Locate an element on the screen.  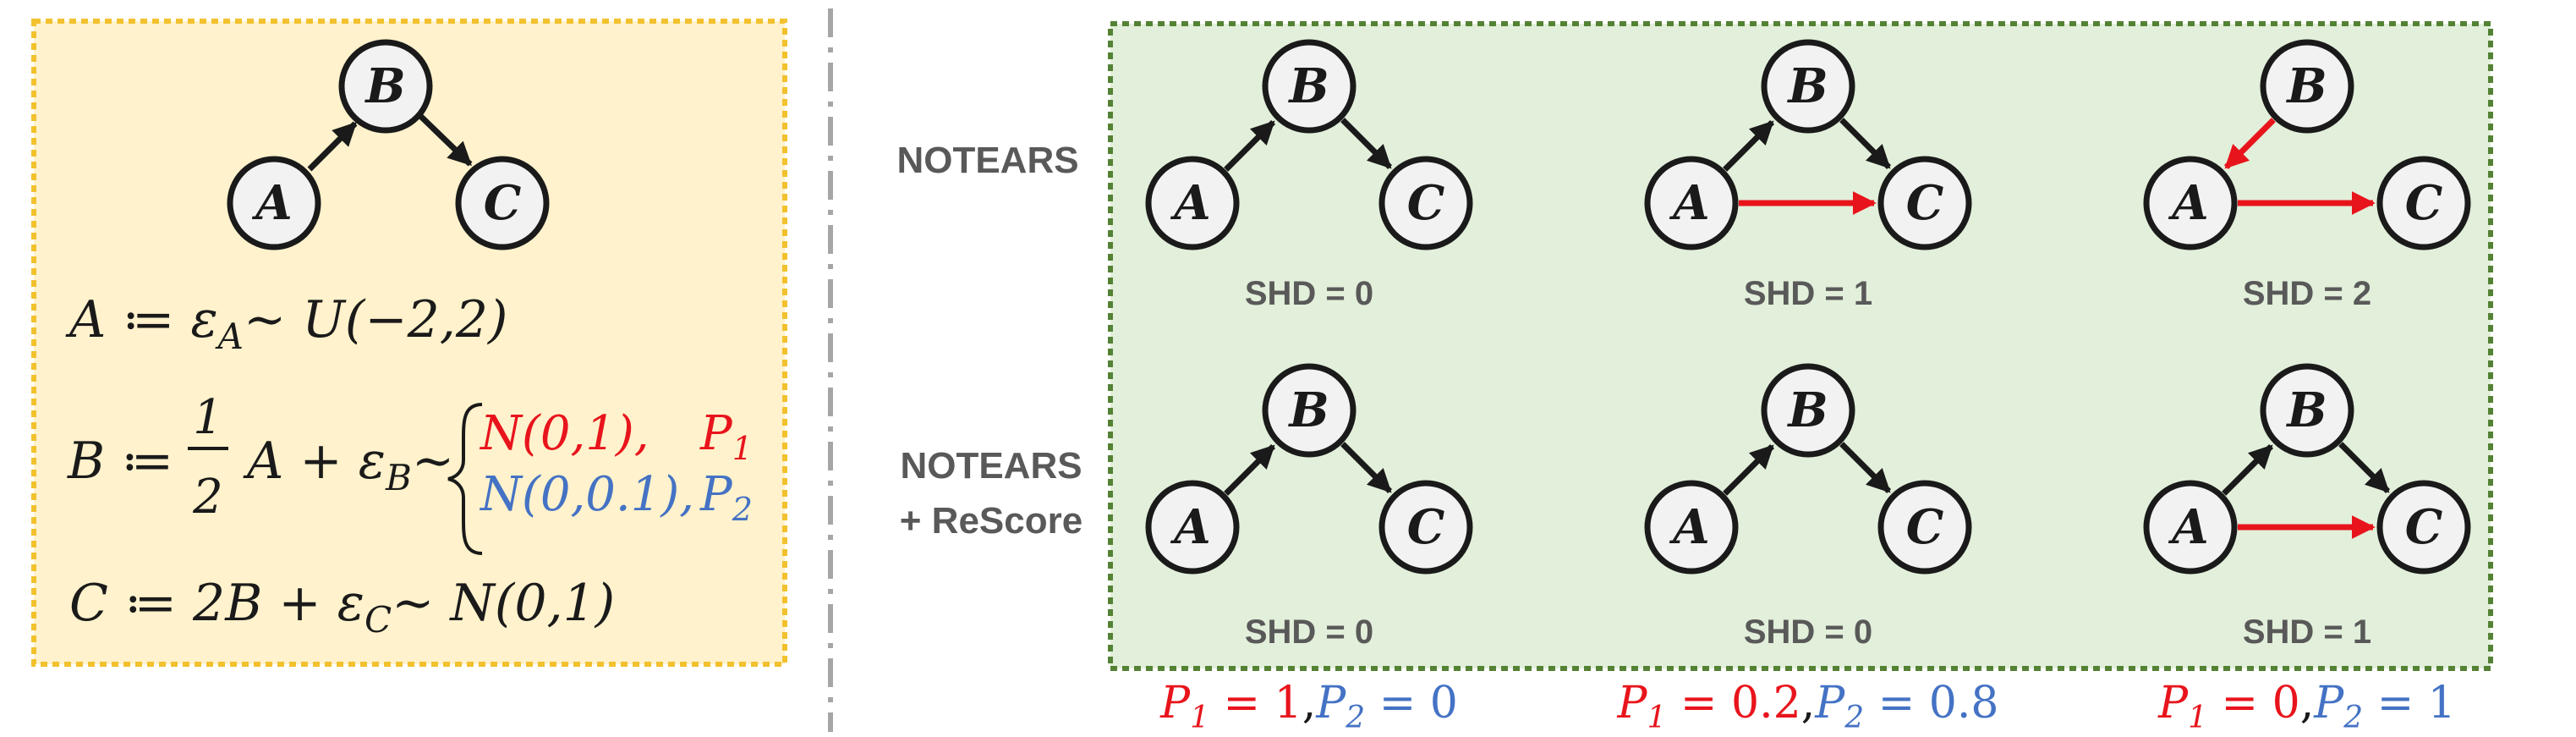
svg-text: 2 is located at coordinates (207, 498).